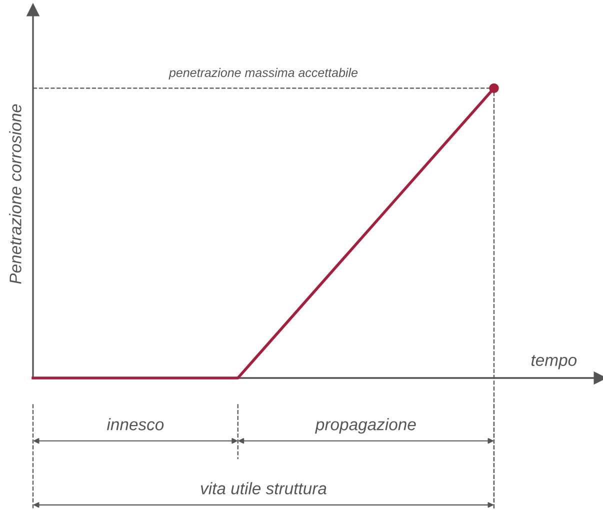 Image resolution: width=603 pixels, height=510 pixels. What do you see at coordinates (554, 362) in the screenshot?
I see `x-axis-title: tempo` at bounding box center [554, 362].